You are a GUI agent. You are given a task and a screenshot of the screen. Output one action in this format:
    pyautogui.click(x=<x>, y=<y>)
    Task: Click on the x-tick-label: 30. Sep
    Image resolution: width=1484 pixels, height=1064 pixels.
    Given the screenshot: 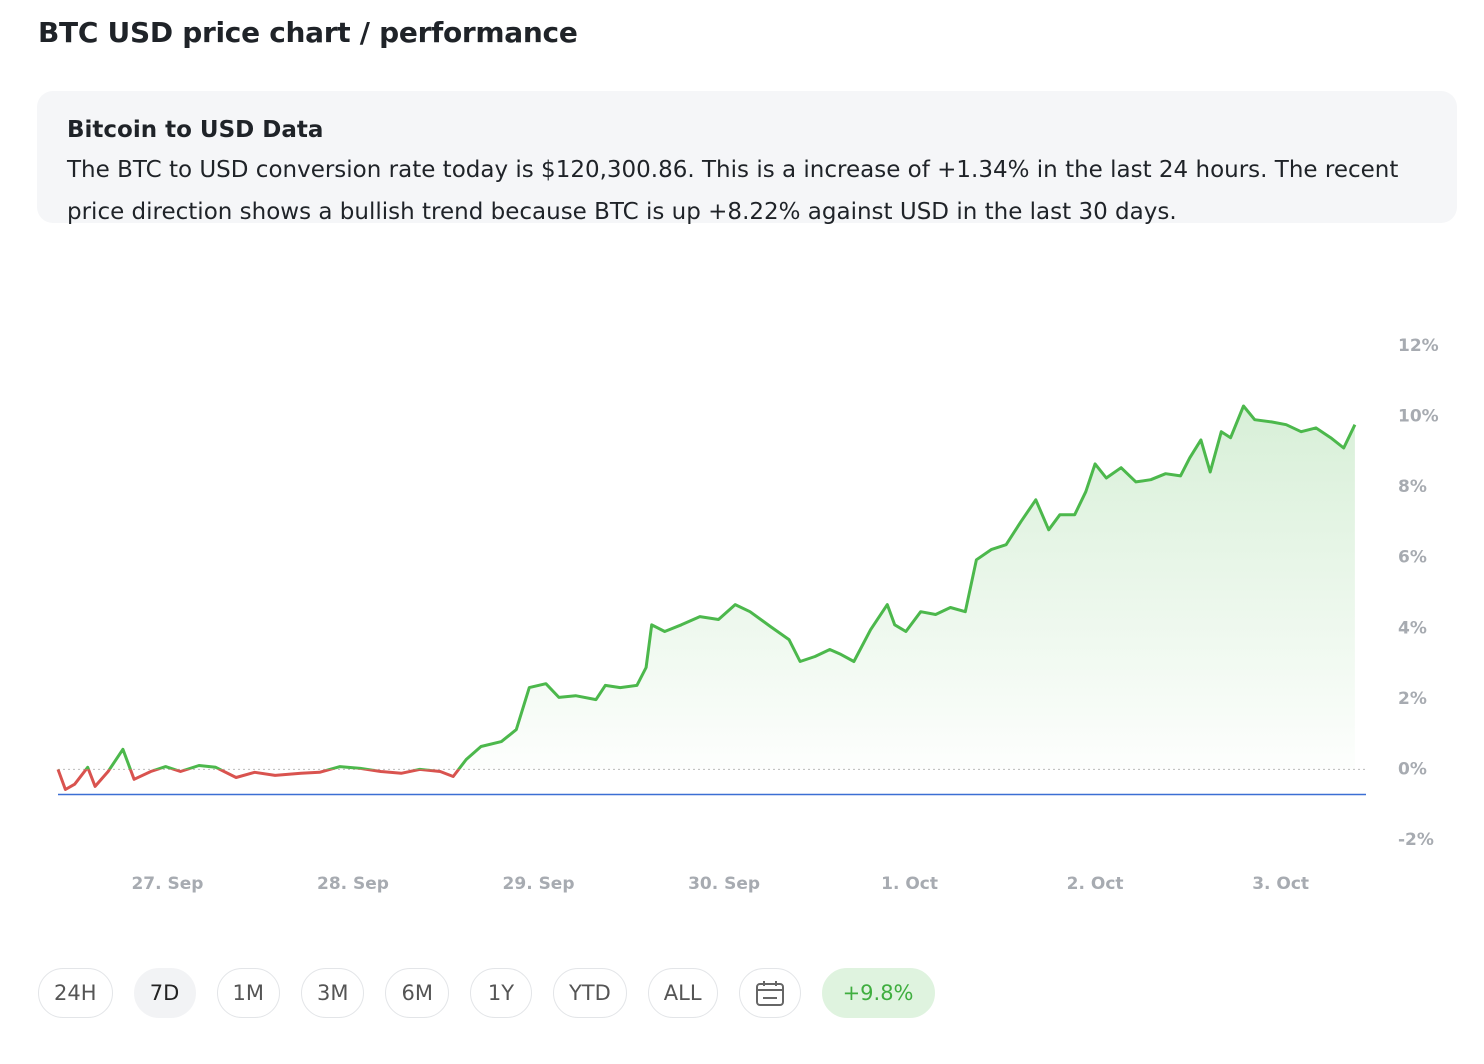 What is the action you would take?
    pyautogui.click(x=724, y=884)
    